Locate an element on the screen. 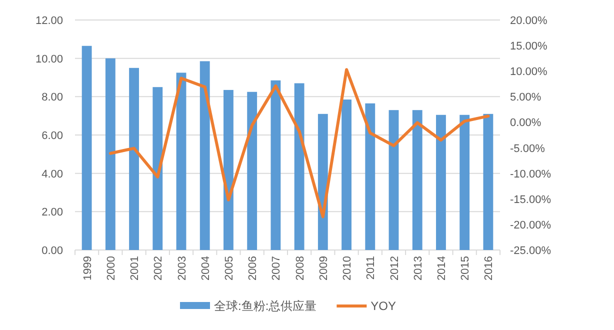 The image size is (614, 330). x-tick-label: 2005 is located at coordinates (229, 268).